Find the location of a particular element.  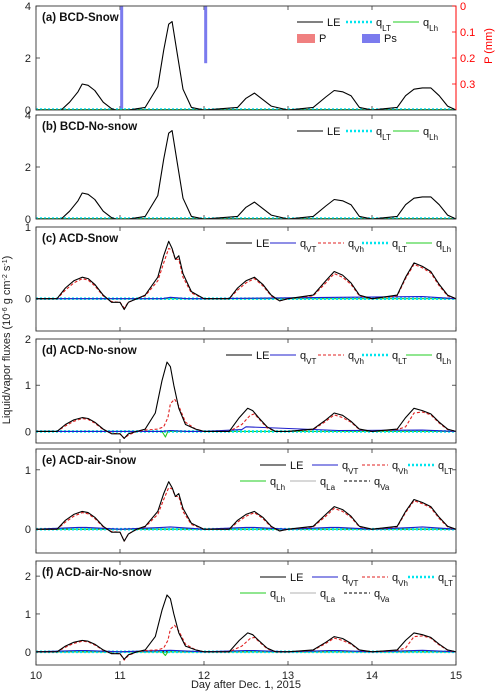

legend-label-qva: qVa is located at coordinates (382, 596).